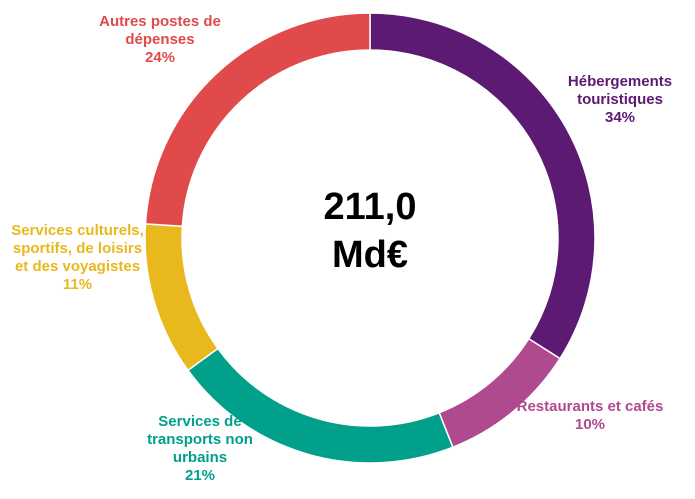 The height and width of the screenshot is (499, 695). What do you see at coordinates (160, 57) in the screenshot?
I see `value-label: 24%` at bounding box center [160, 57].